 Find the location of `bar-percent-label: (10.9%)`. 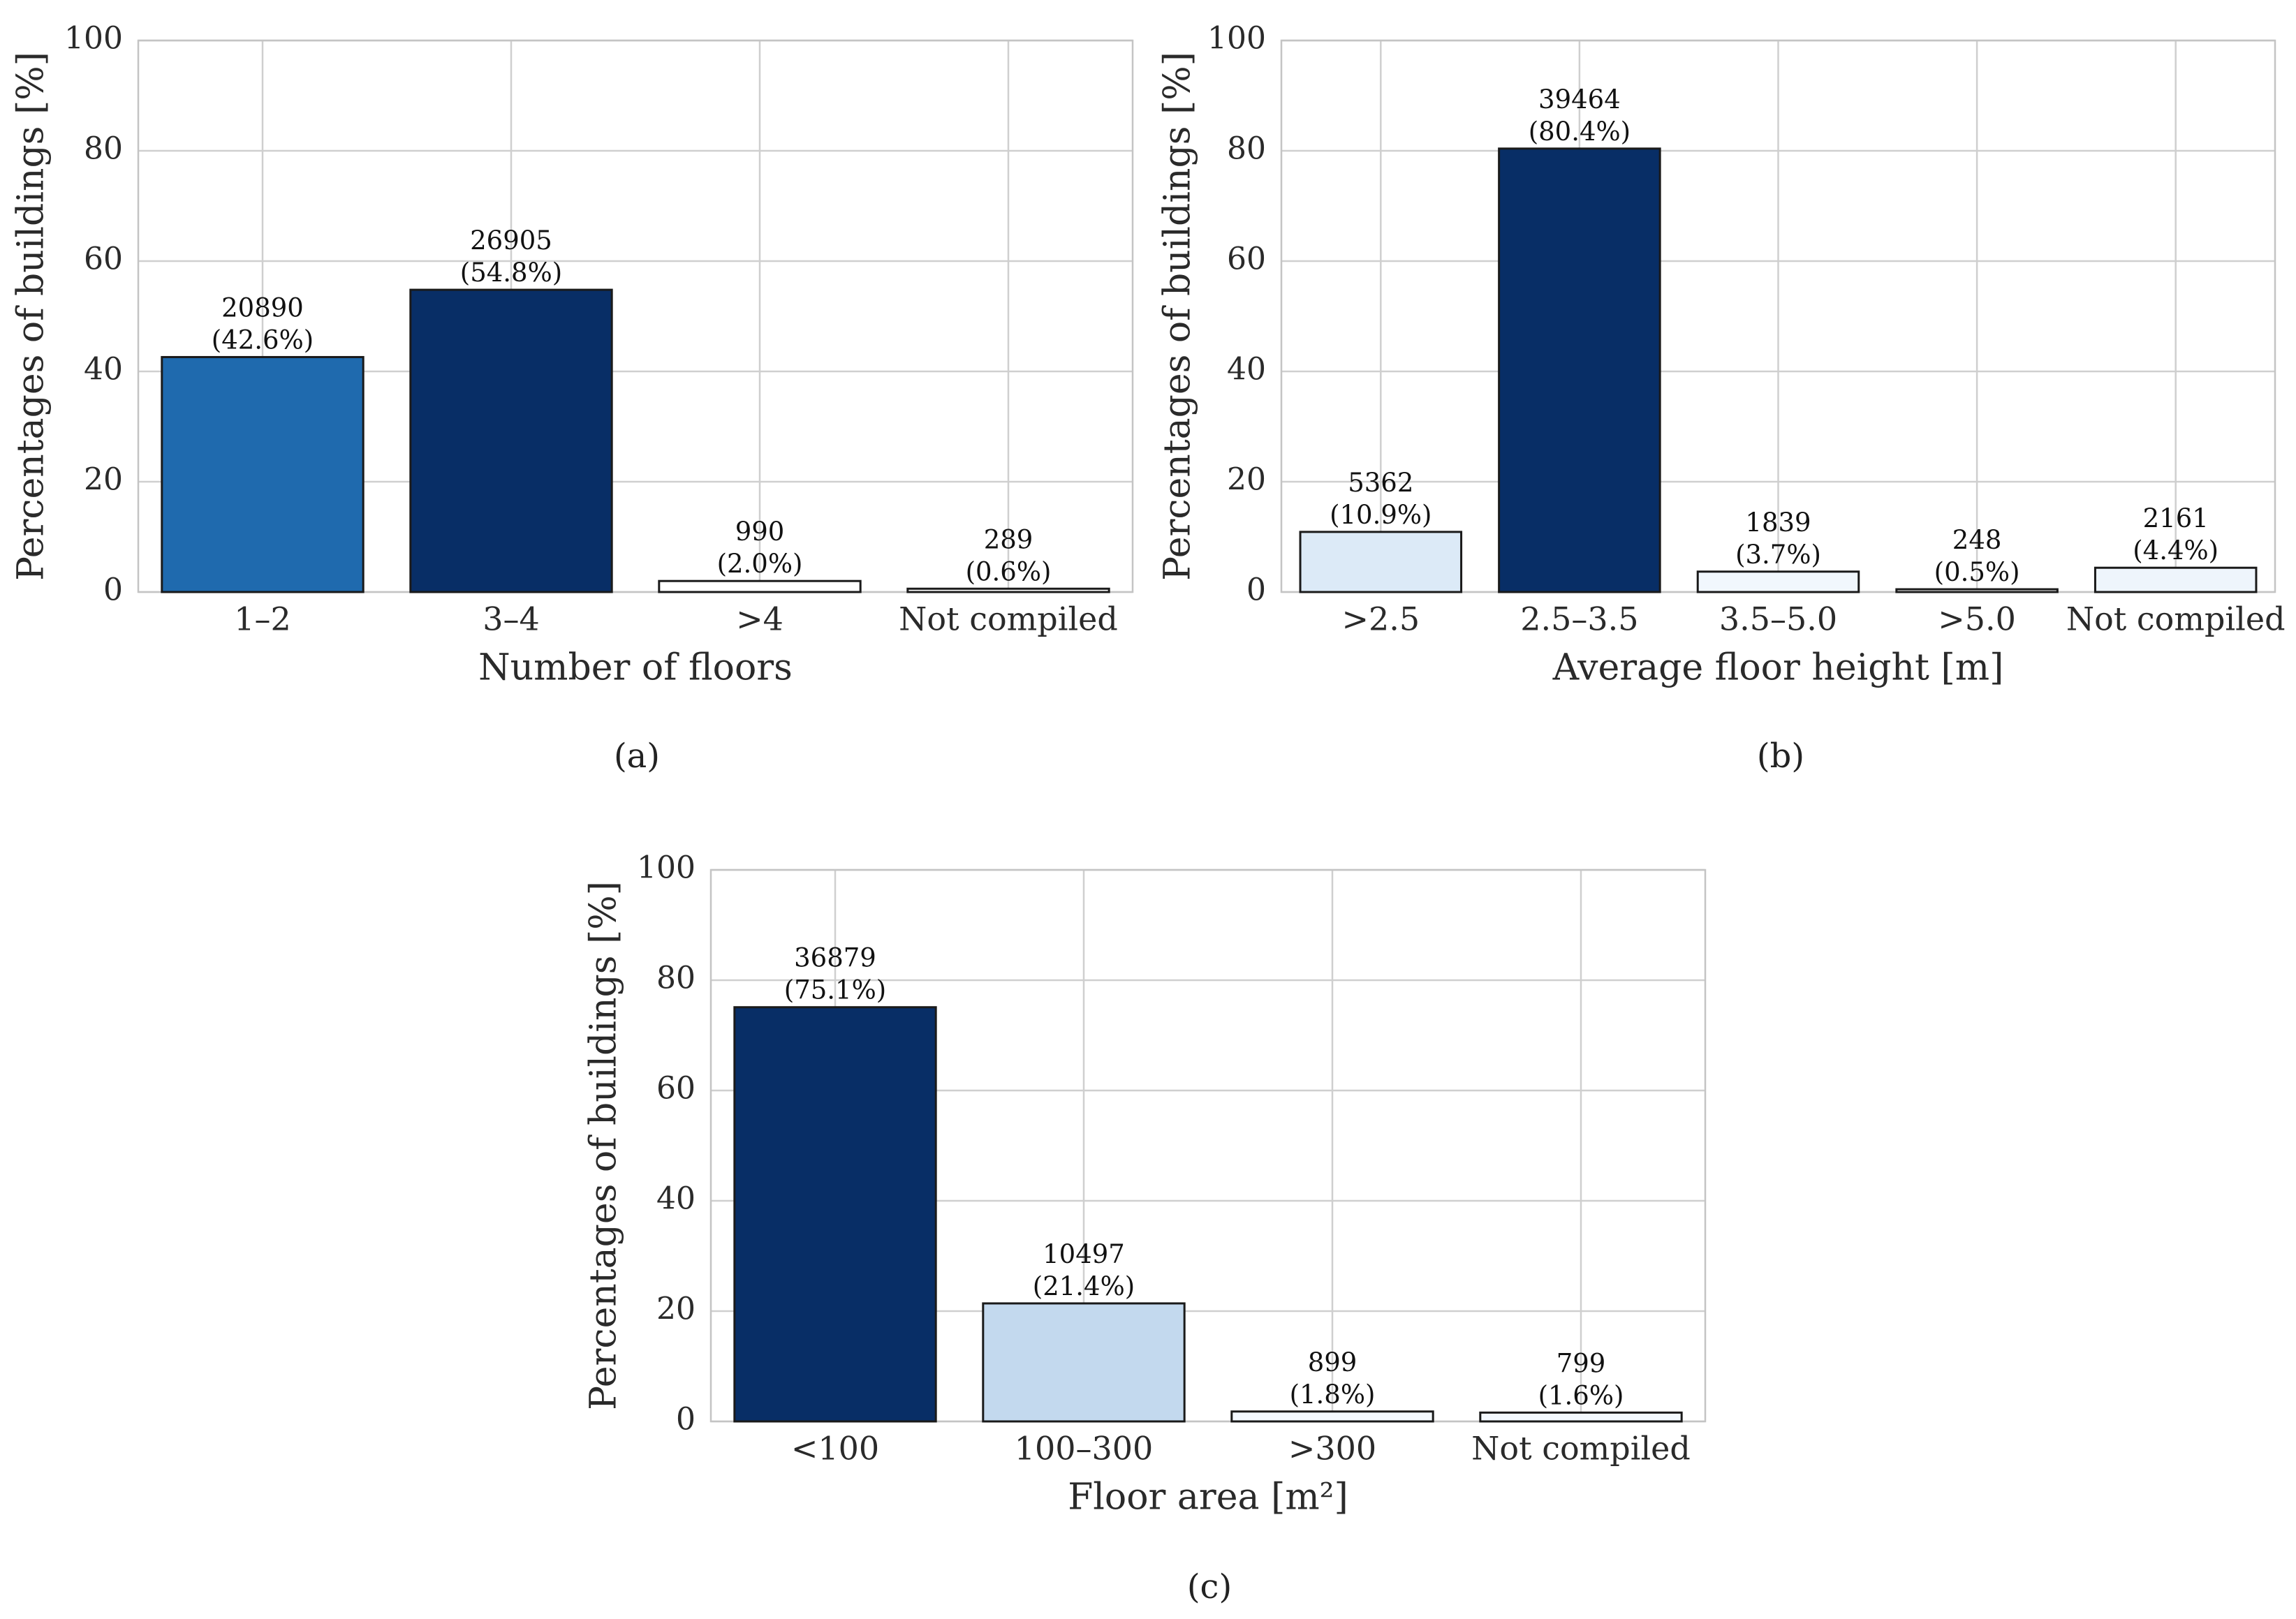

bar-percent-label: (10.9%) is located at coordinates (1381, 515).